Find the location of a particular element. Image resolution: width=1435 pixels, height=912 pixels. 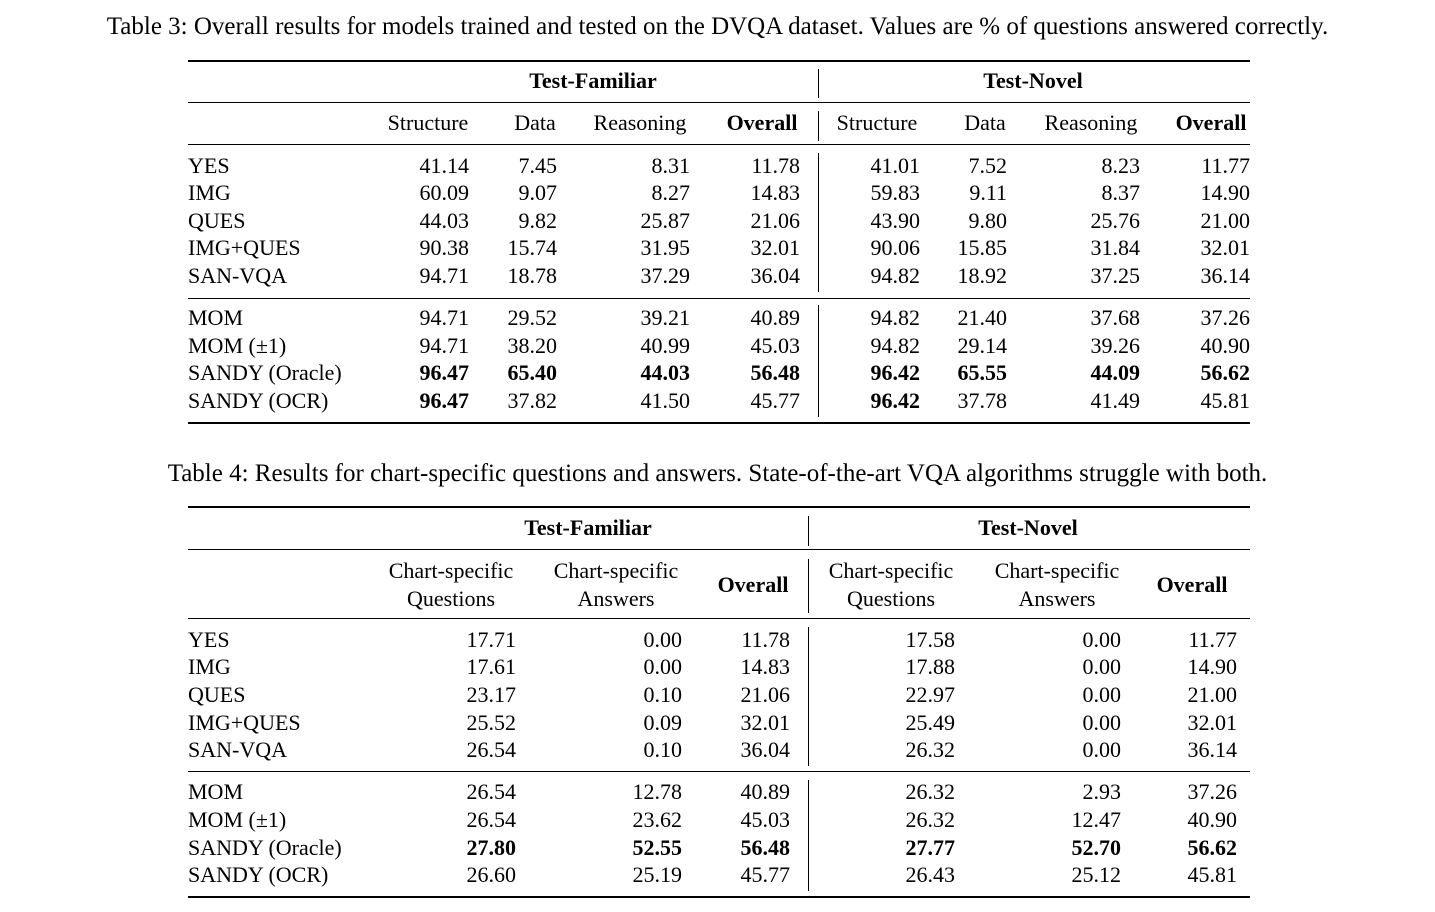

table-cell: 7.52 is located at coordinates (988, 165).